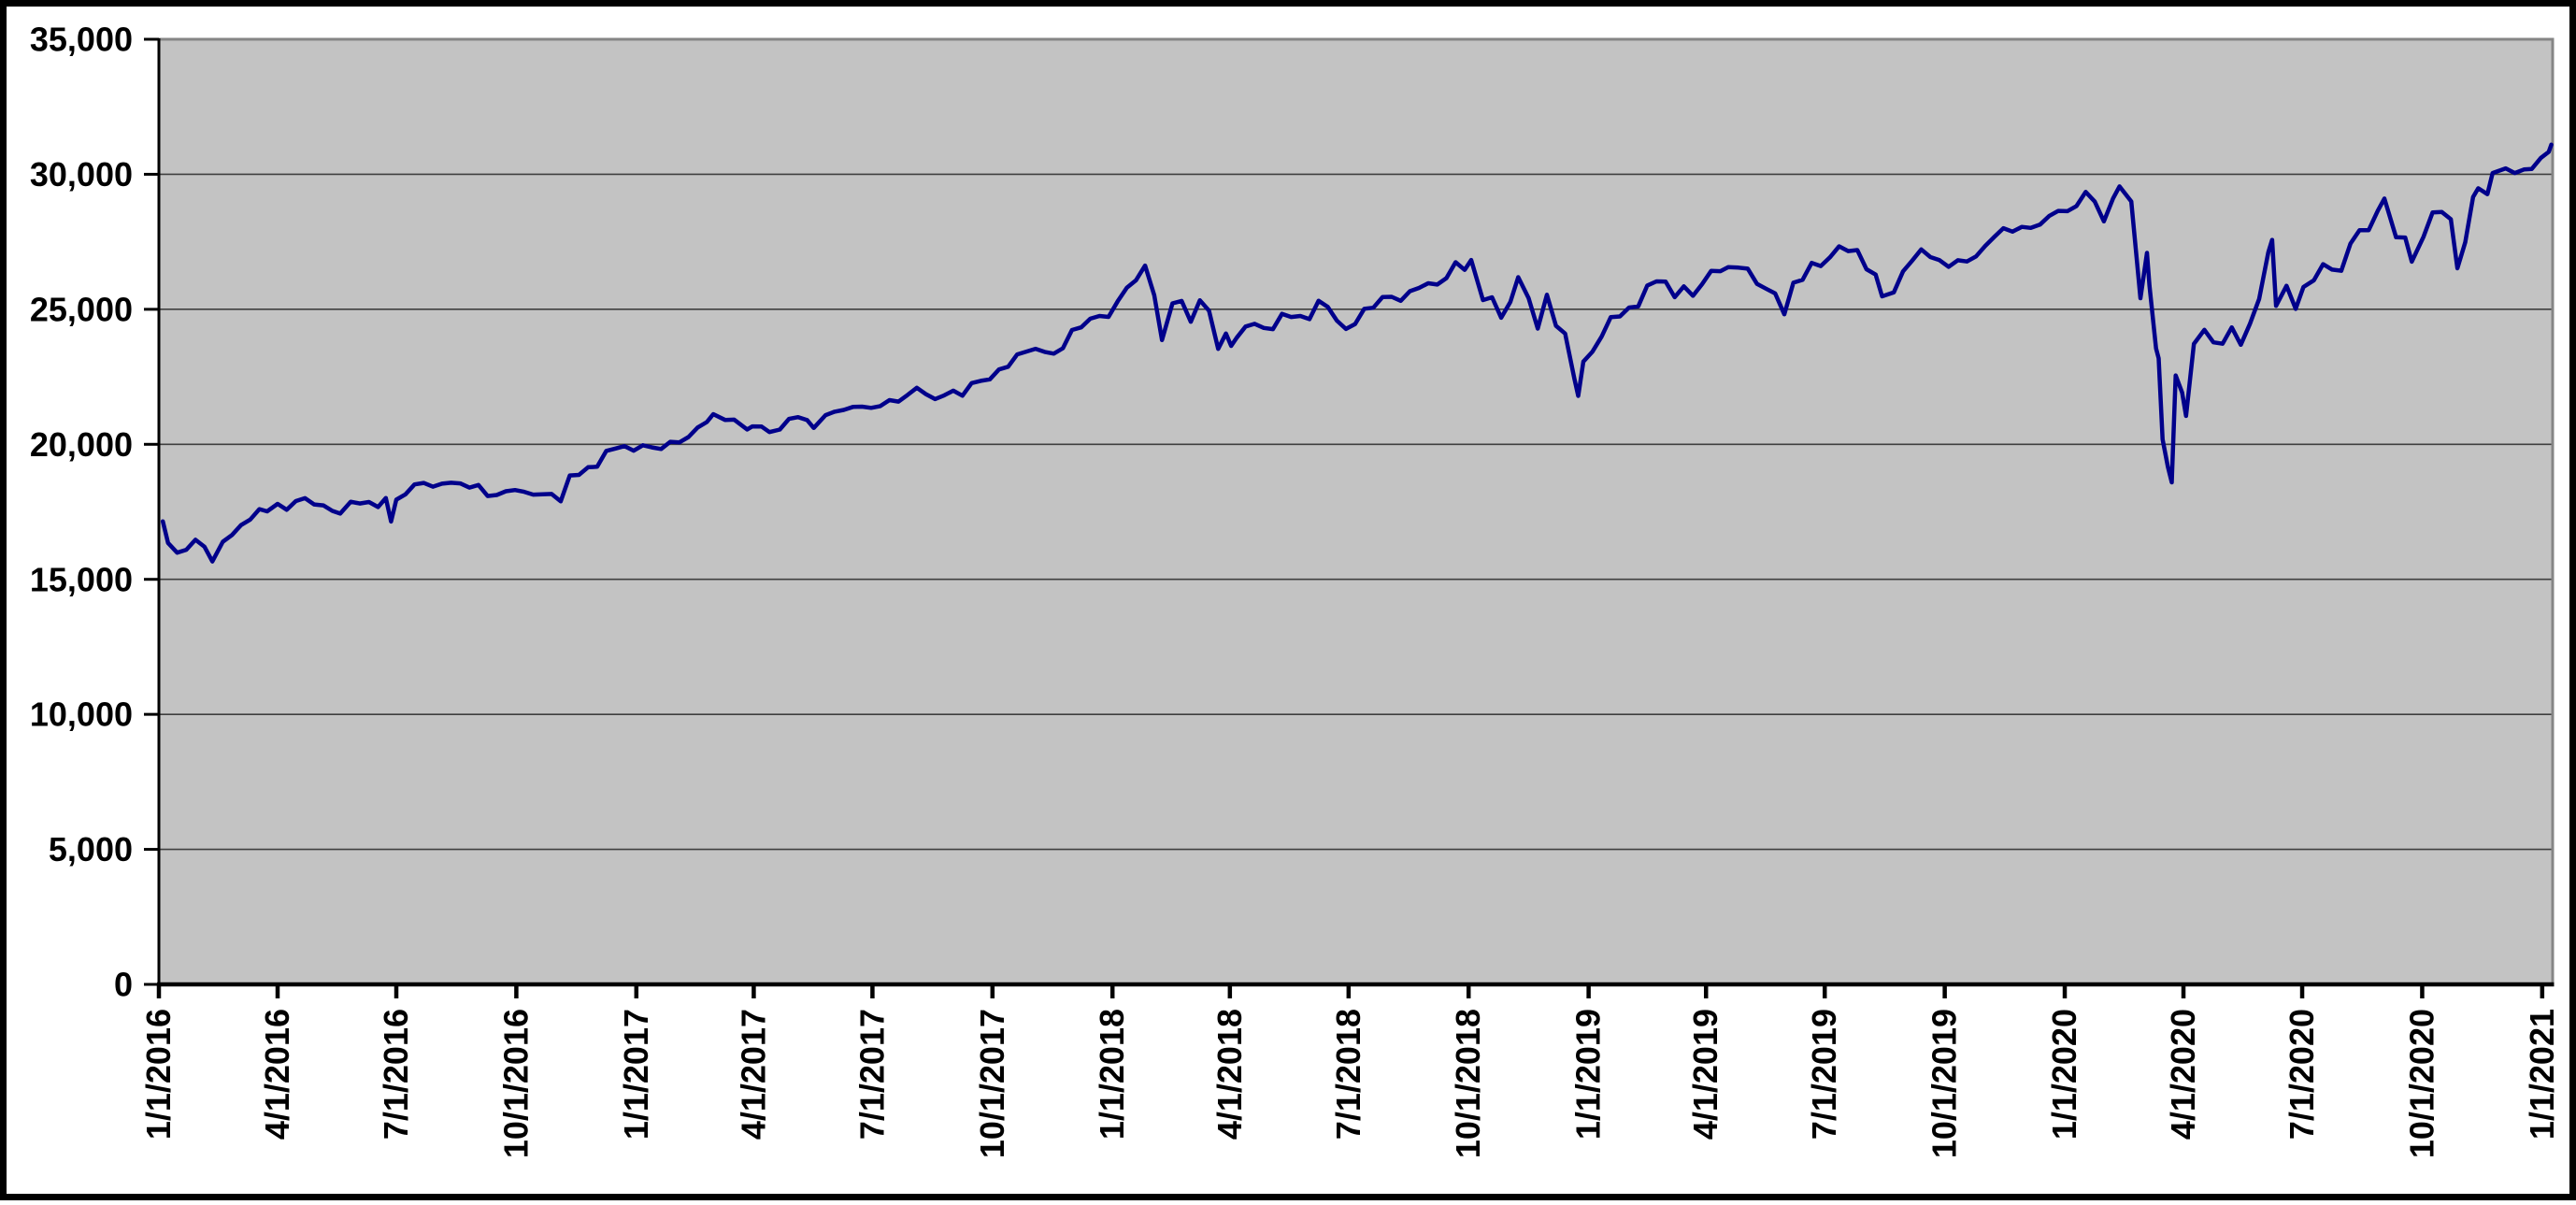  Describe the element at coordinates (1229, 1074) in the screenshot. I see `x-axis-label: 4/1/2018` at that location.